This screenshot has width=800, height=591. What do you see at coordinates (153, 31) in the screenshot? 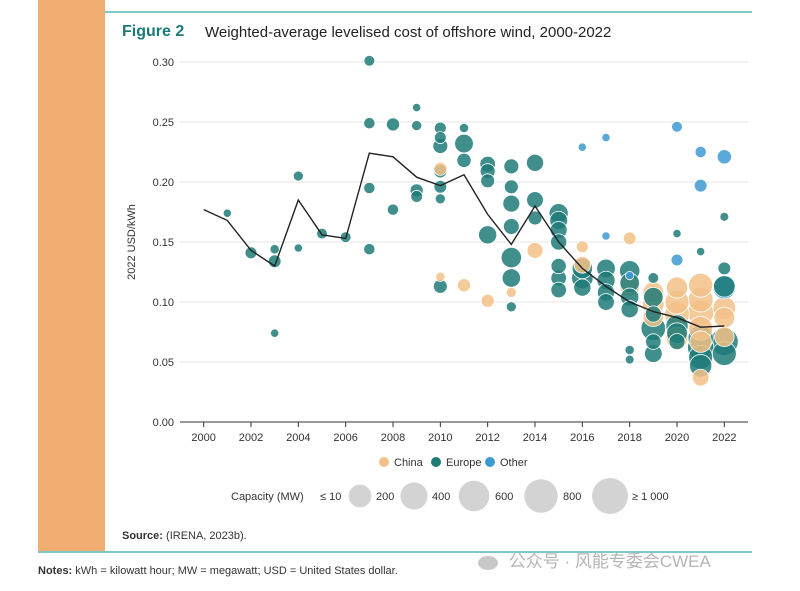
I see `figure-label: Figure 2` at bounding box center [153, 31].